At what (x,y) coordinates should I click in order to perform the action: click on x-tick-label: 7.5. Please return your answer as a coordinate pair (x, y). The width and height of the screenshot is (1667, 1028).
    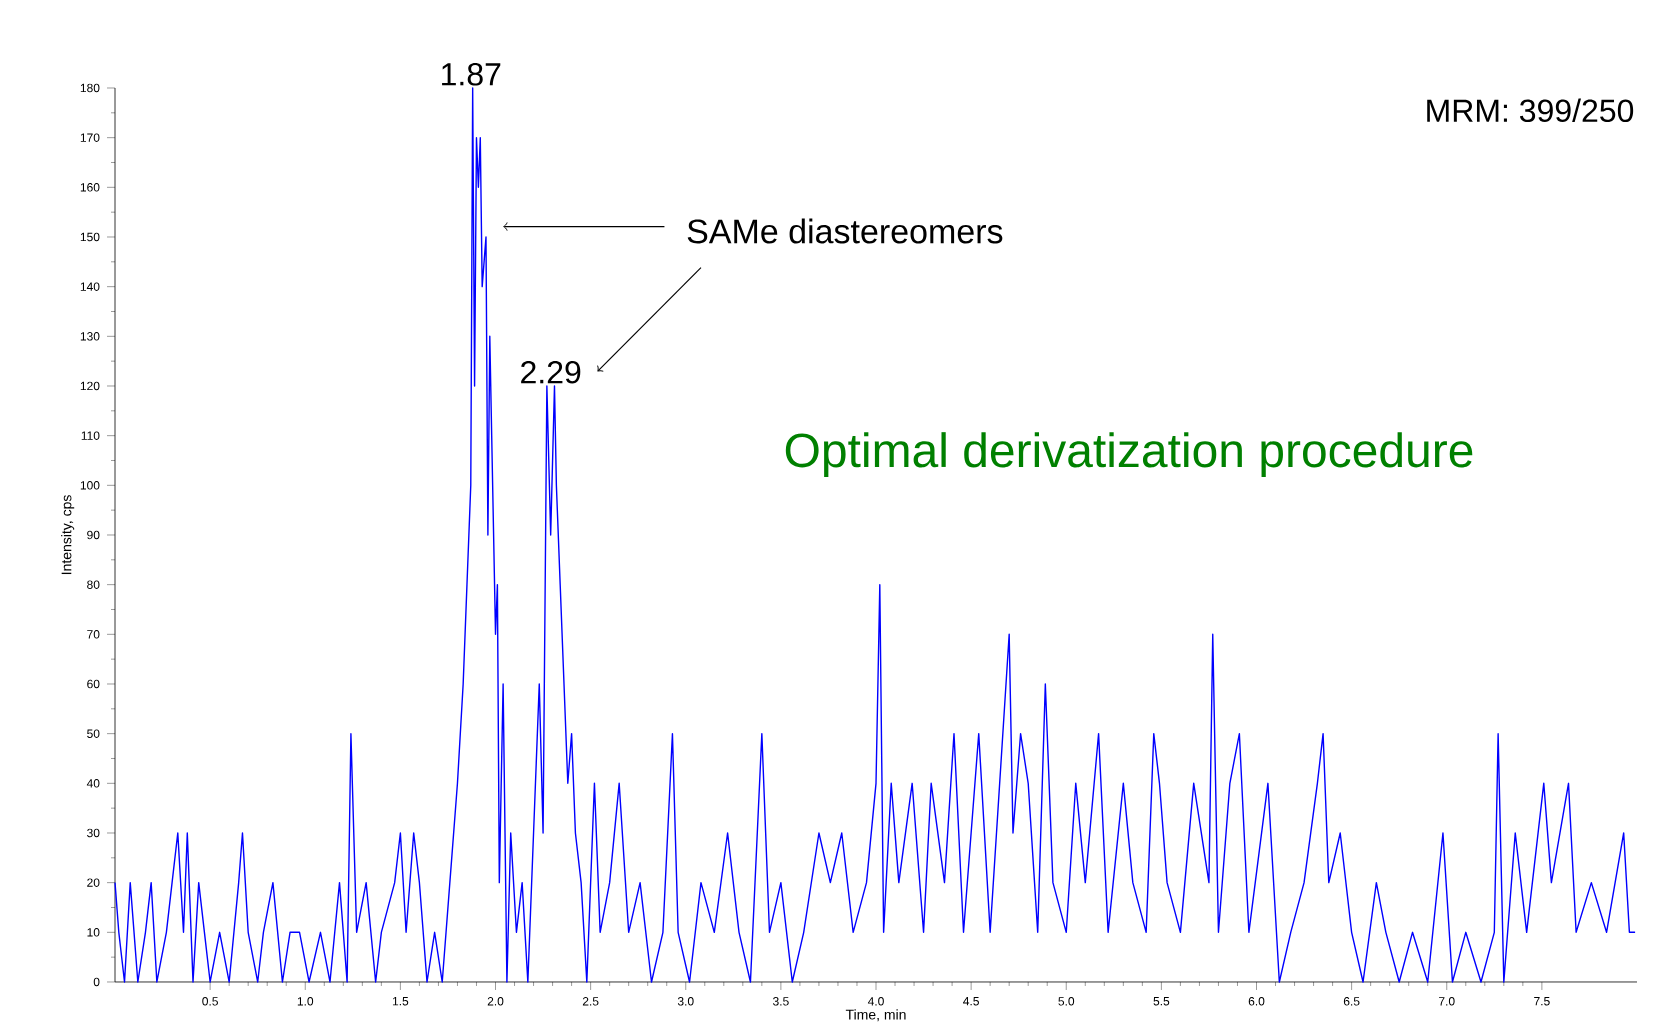
    Looking at the image, I should click on (1542, 1001).